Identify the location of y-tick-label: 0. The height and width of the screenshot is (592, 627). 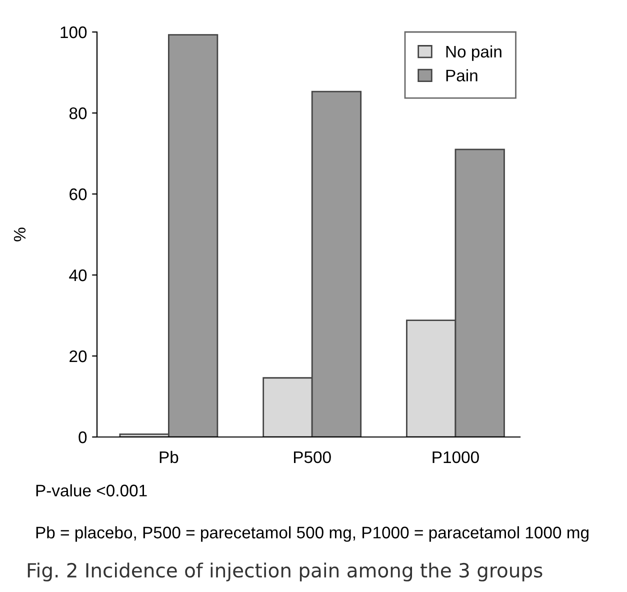
(82, 437).